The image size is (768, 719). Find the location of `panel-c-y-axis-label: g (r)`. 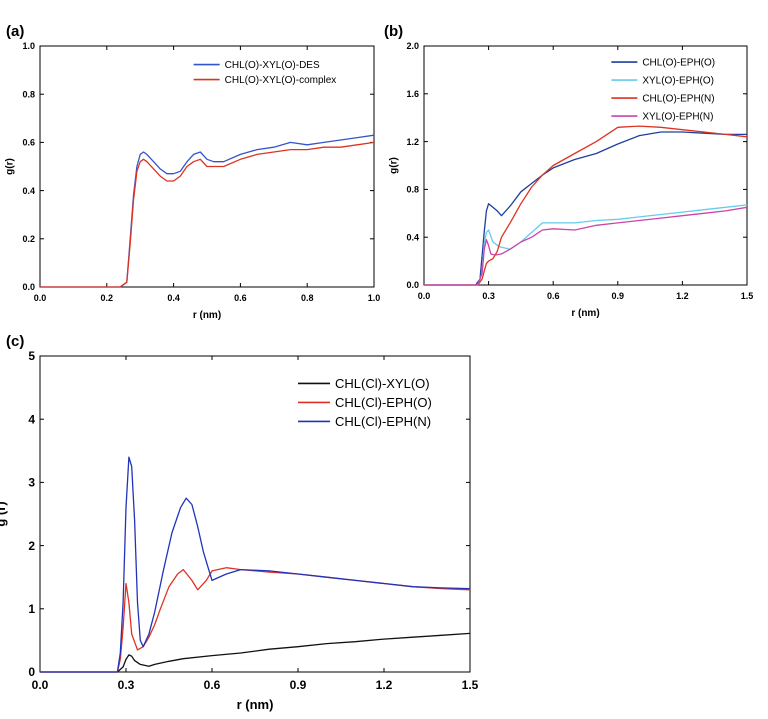

panel-c-y-axis-label: g (r) is located at coordinates (4, 513).